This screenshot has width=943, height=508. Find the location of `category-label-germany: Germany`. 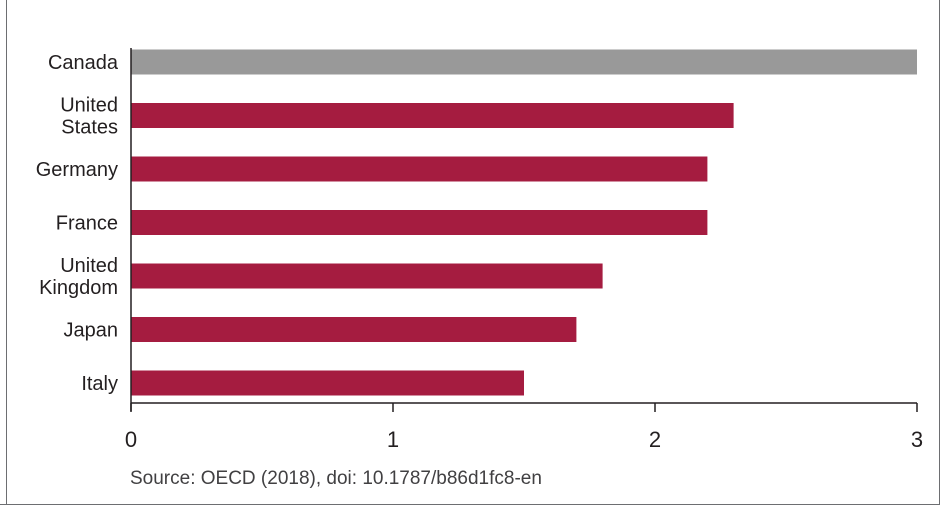

category-label-germany: Germany is located at coordinates (77, 170).